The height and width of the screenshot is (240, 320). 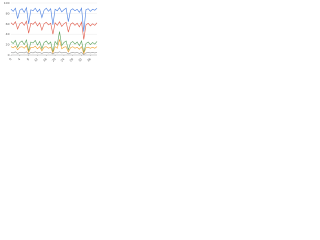 I want to click on y-tick-label: 60, so click(x=8, y=24).